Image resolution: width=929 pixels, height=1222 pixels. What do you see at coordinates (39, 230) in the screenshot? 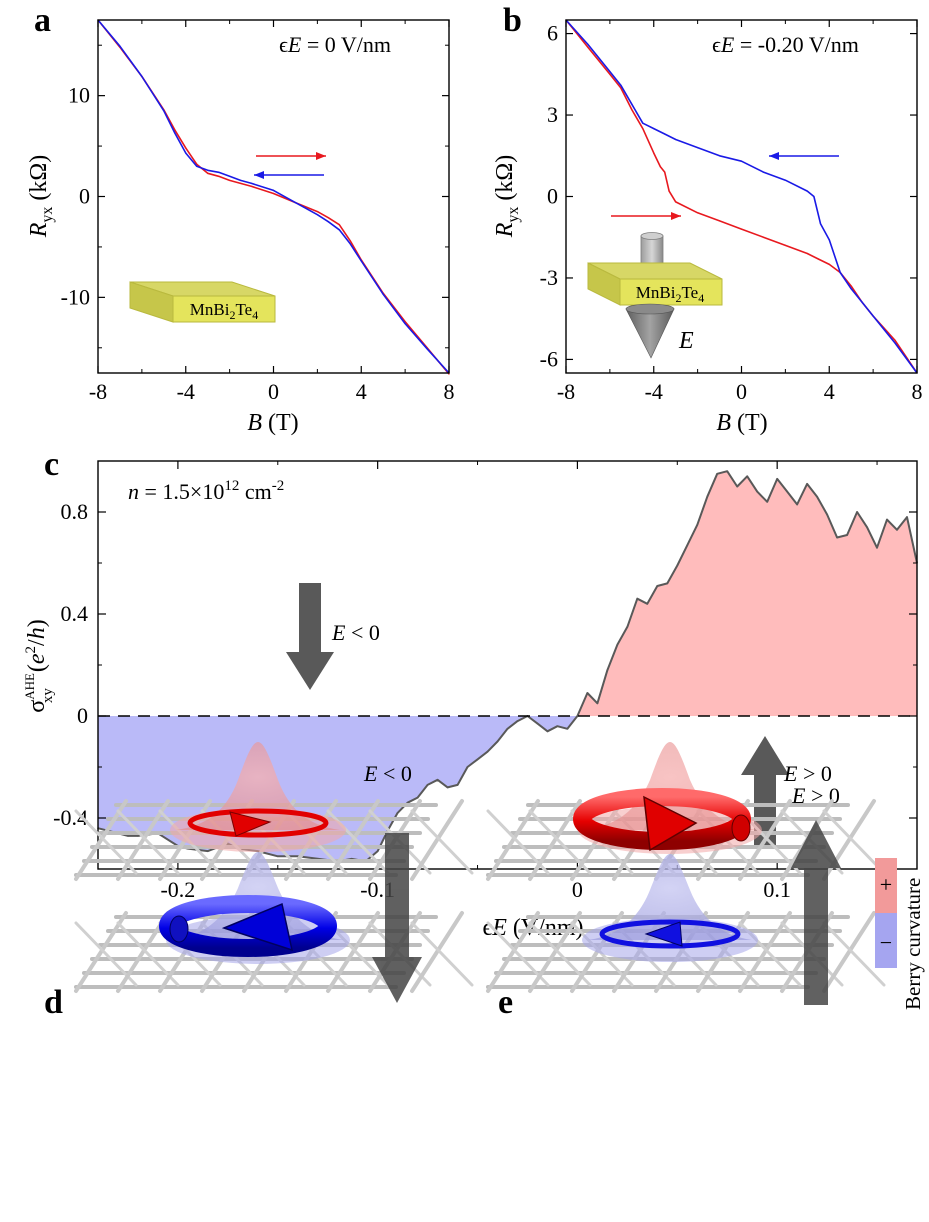
I see `panel-a-ylabel-r: R` at bounding box center [39, 230].